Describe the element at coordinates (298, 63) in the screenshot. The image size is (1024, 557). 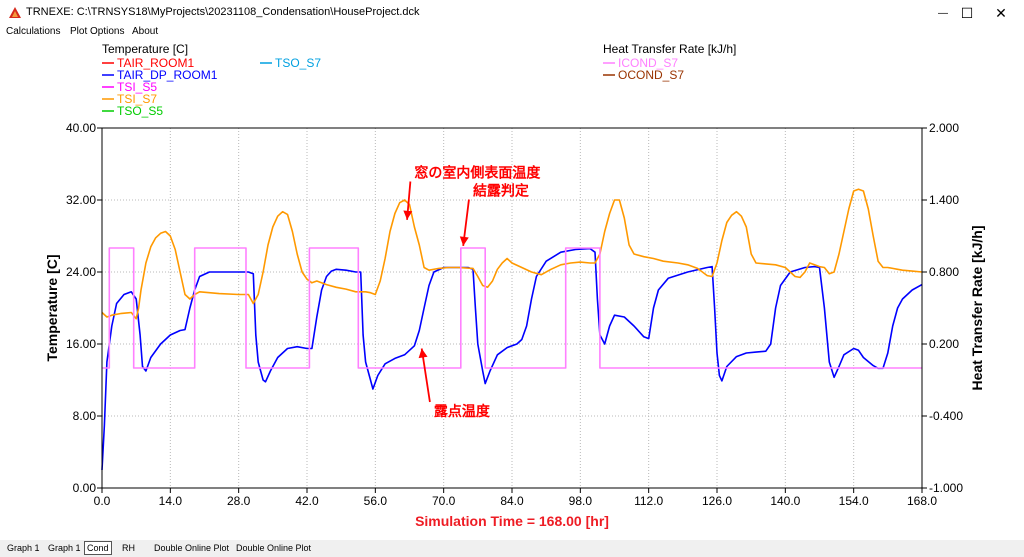
I see `legend-label-tso-s7: TSO_S7` at that location.